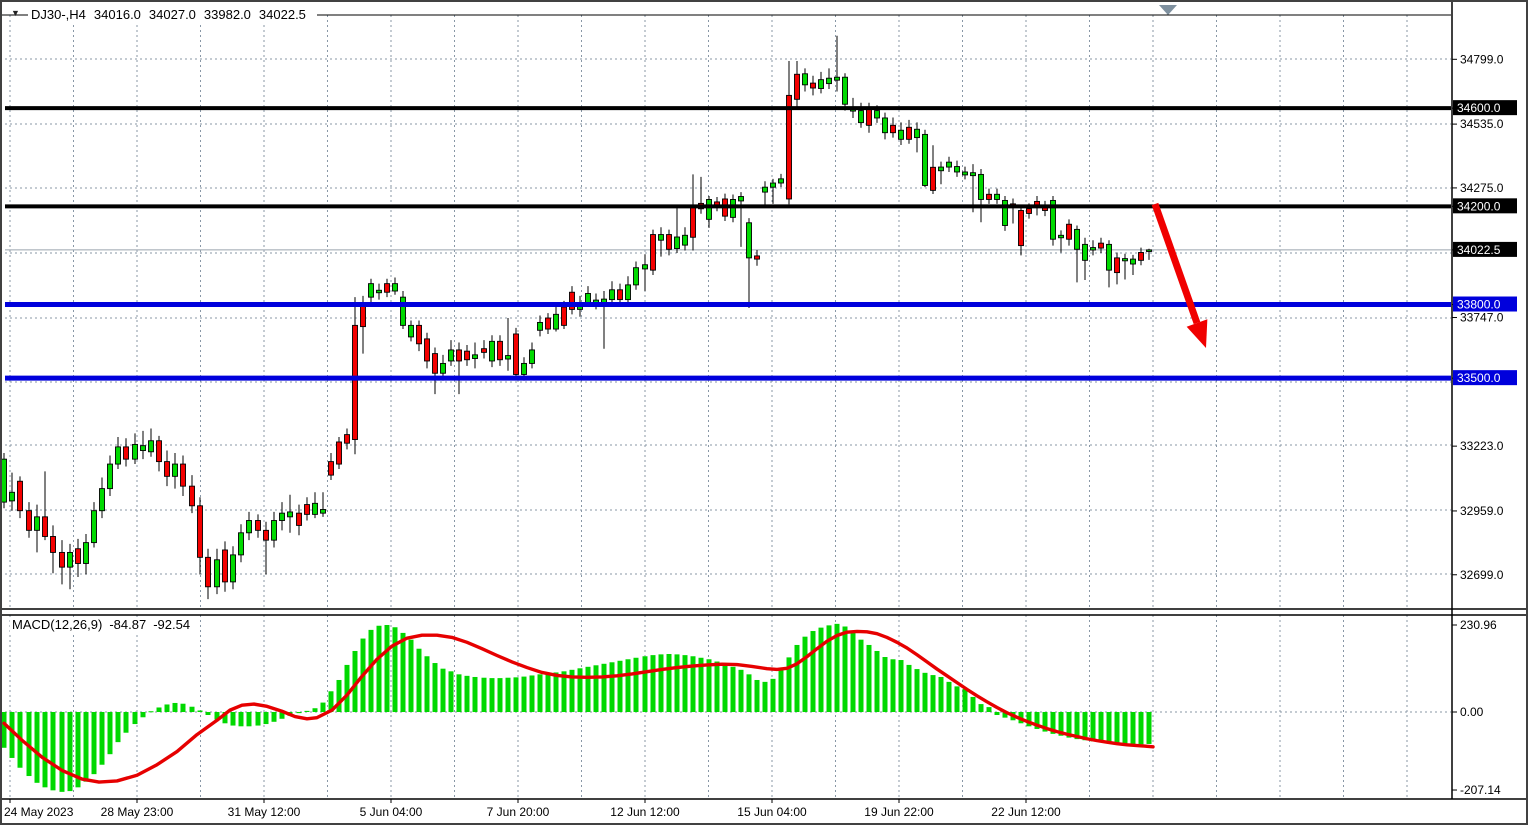 The image size is (1528, 825). What do you see at coordinates (282, 14) in the screenshot?
I see `ohlc-close: 34022.5` at bounding box center [282, 14].